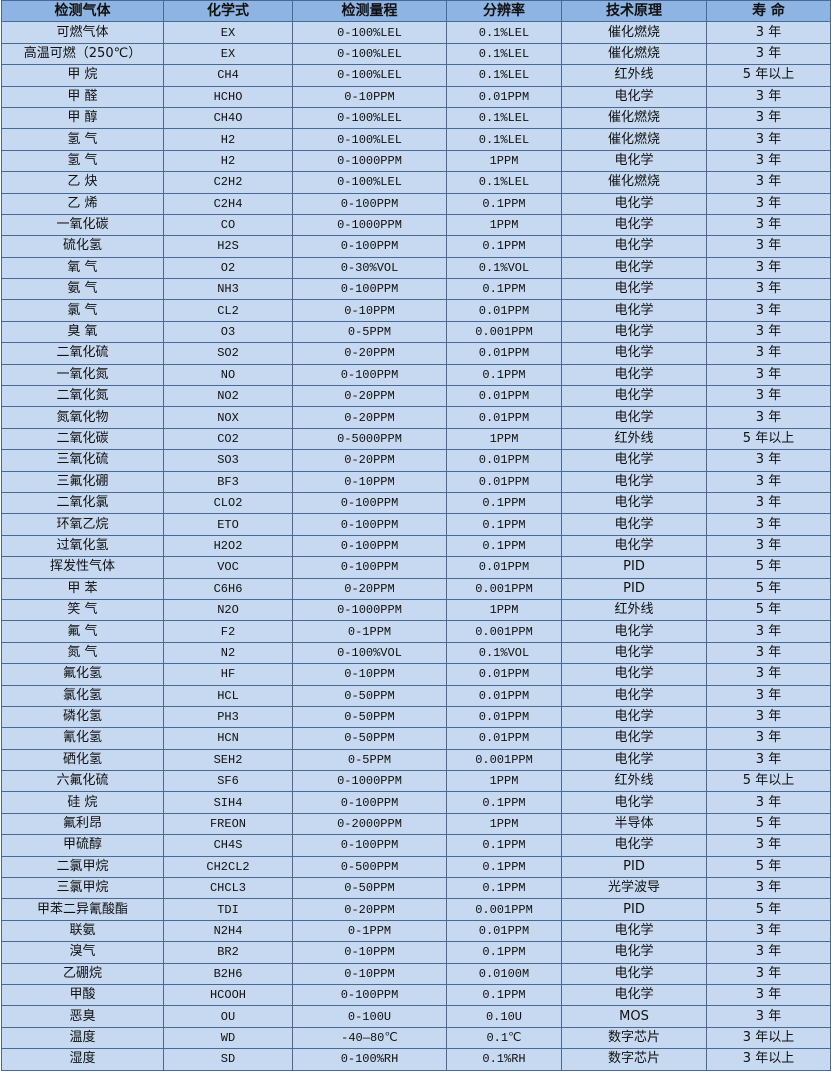  What do you see at coordinates (228, 546) in the screenshot?
I see `cell-formula: H2O2` at bounding box center [228, 546].